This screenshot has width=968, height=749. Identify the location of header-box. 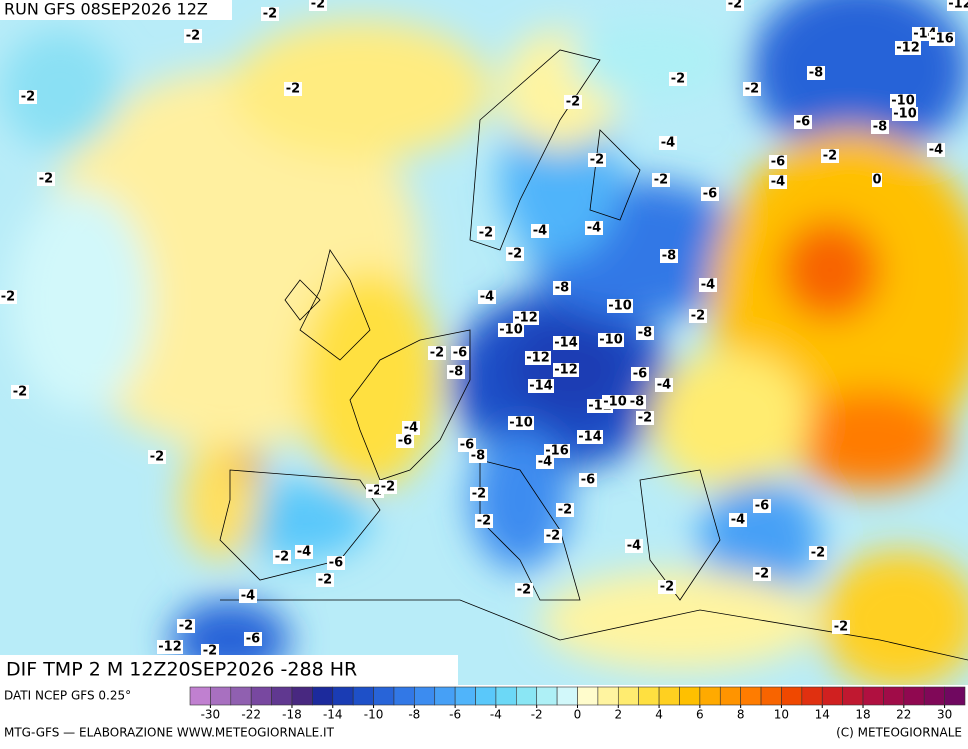
(116, 10).